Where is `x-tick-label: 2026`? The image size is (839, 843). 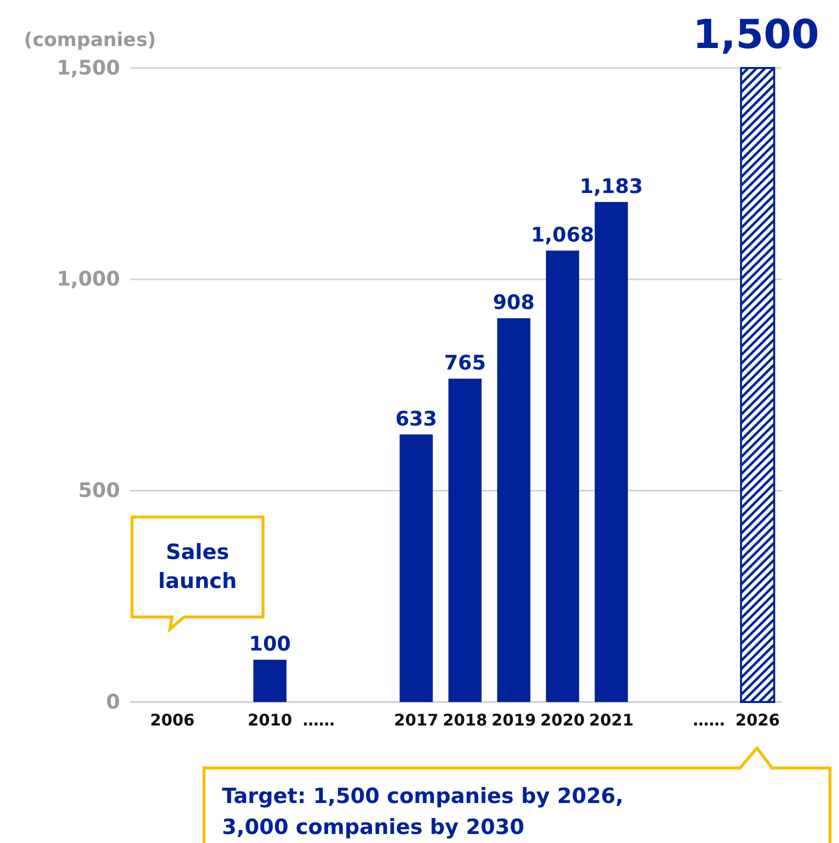
x-tick-label: 2026 is located at coordinates (757, 720).